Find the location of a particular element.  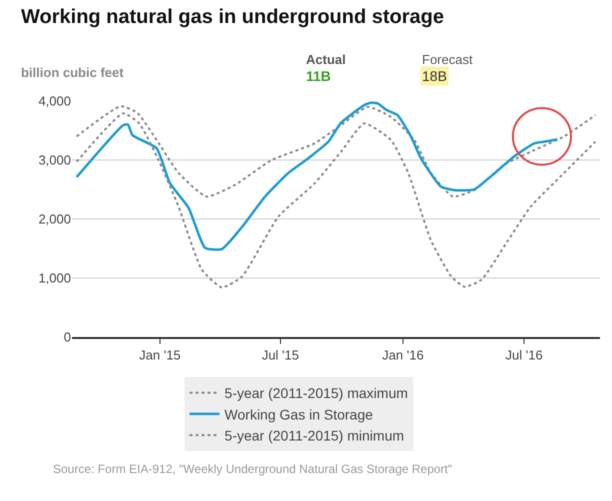

text: 11B is located at coordinates (318, 76).